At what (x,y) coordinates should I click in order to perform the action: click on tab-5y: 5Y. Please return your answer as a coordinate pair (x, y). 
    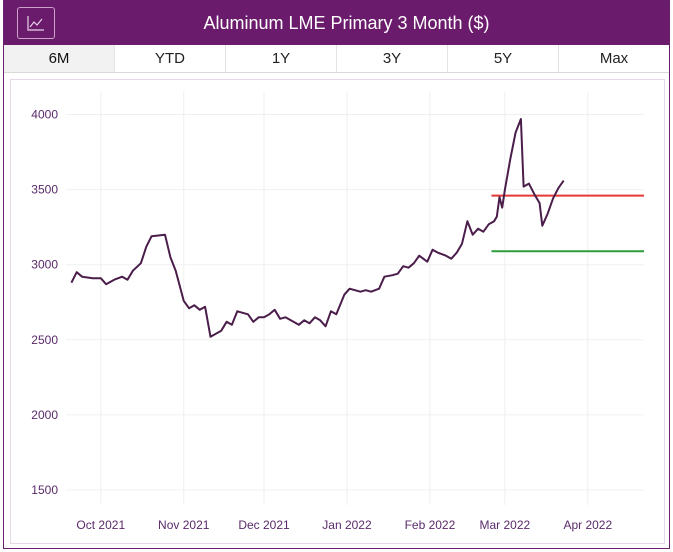
    Looking at the image, I should click on (502, 58).